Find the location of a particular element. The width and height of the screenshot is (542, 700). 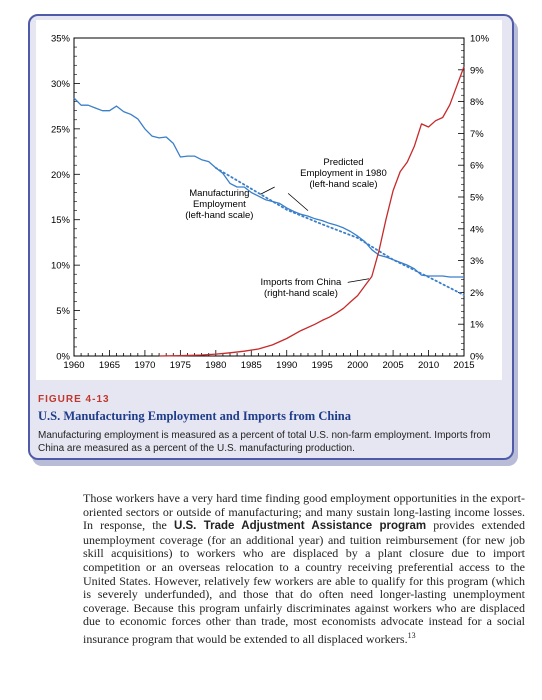

y-right-tick-label-7: 7% is located at coordinates (477, 134).